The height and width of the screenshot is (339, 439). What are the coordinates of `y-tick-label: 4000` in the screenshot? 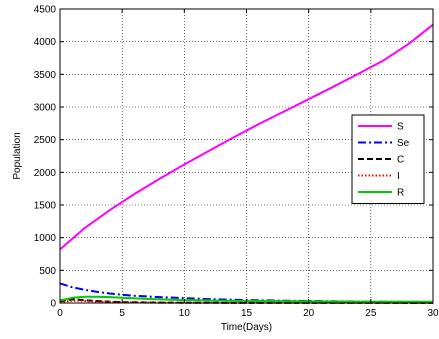 It's located at (45, 42).